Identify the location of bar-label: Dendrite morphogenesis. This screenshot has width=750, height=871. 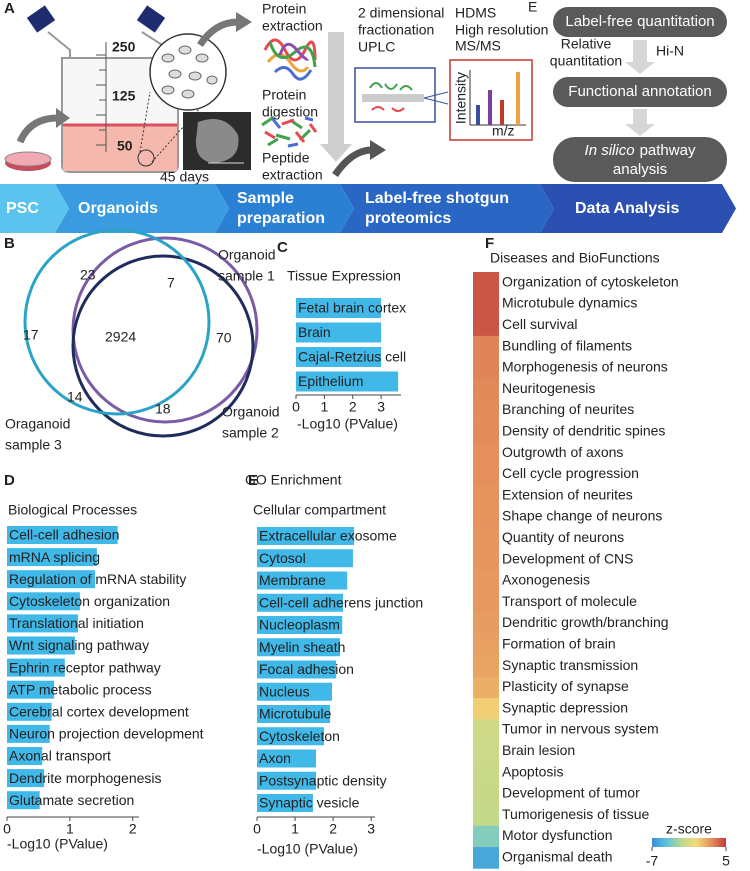
(85, 778).